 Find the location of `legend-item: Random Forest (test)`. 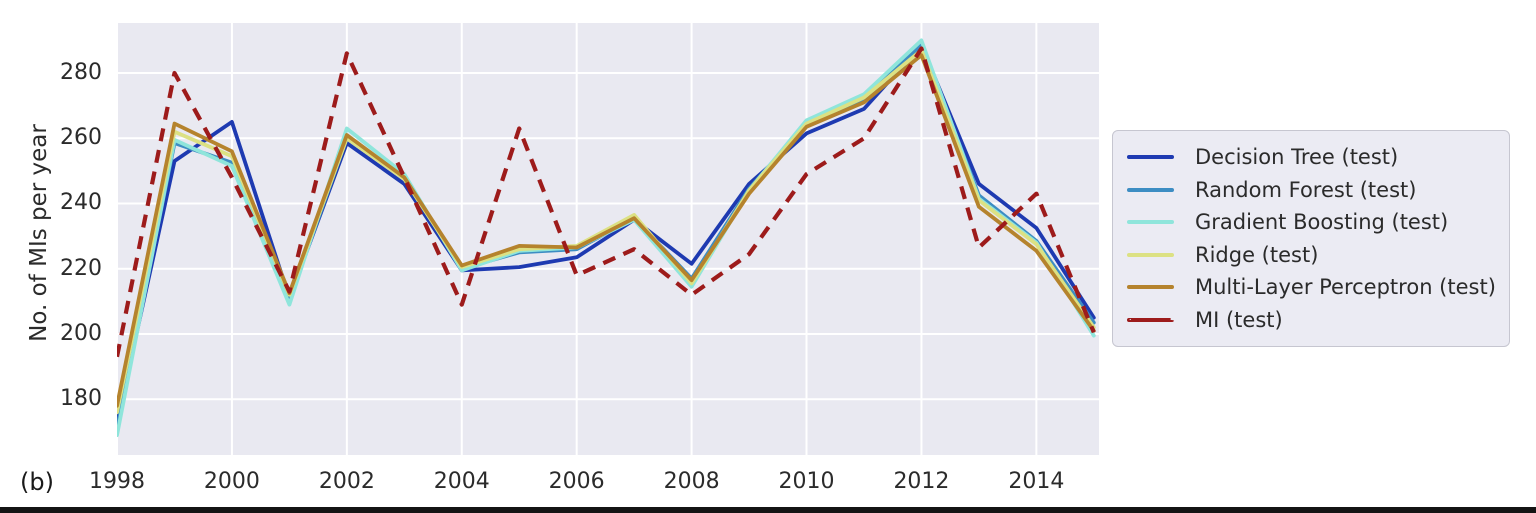

legend-item: Random Forest (test) is located at coordinates (1315, 190).